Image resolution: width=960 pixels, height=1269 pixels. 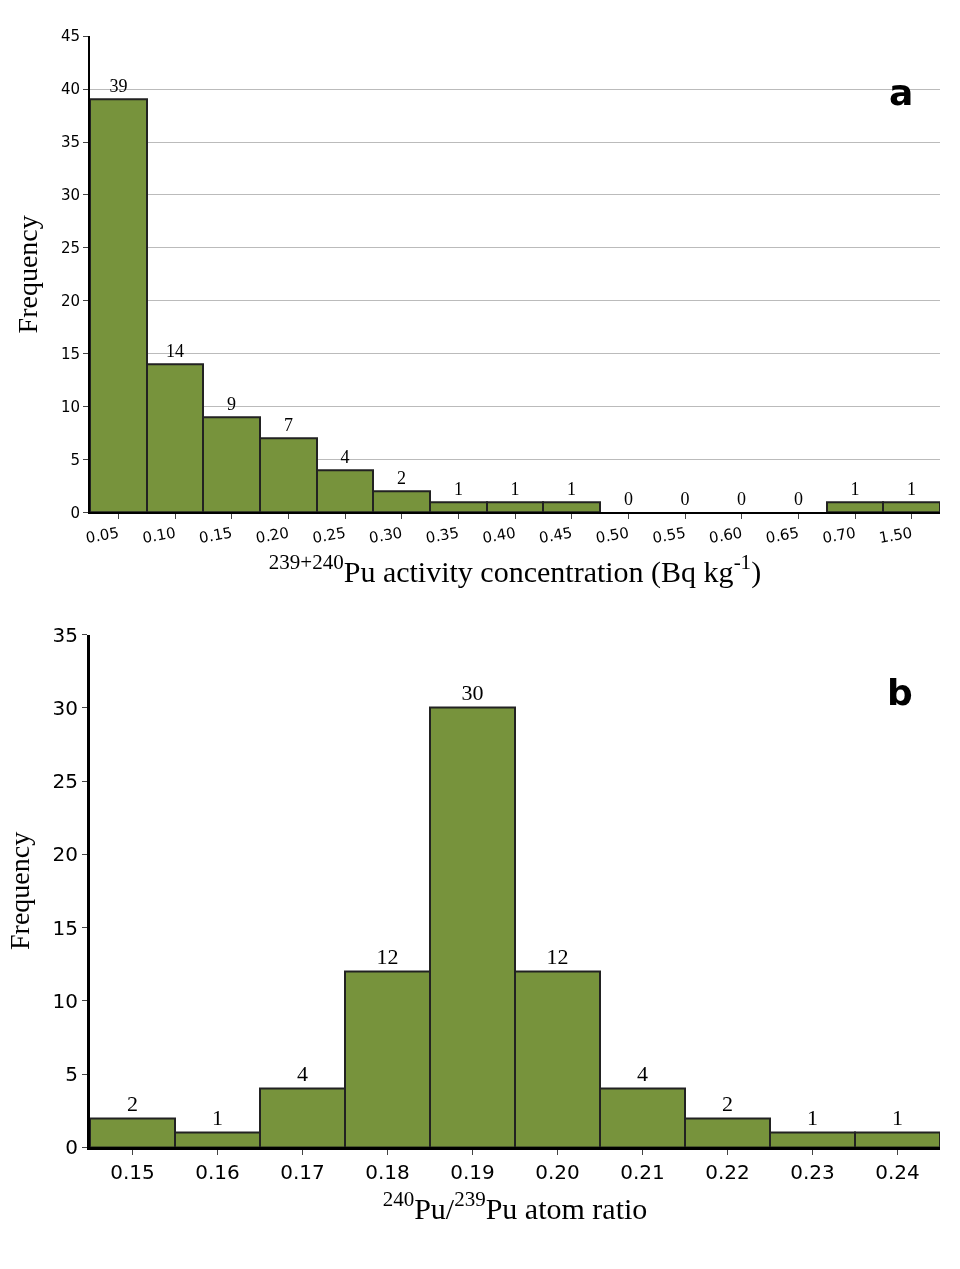 What do you see at coordinates (498, 535) in the screenshot?
I see `x-tick-label: 0.40` at bounding box center [498, 535].